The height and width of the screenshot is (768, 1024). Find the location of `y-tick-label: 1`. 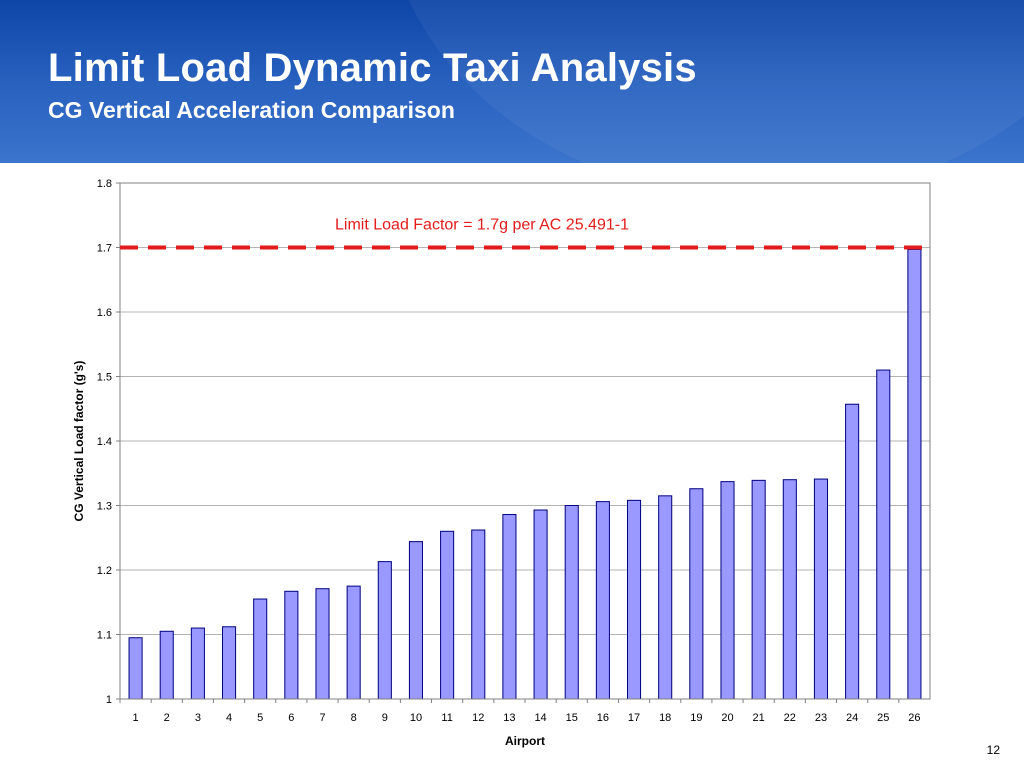

y-tick-label: 1 is located at coordinates (109, 700).